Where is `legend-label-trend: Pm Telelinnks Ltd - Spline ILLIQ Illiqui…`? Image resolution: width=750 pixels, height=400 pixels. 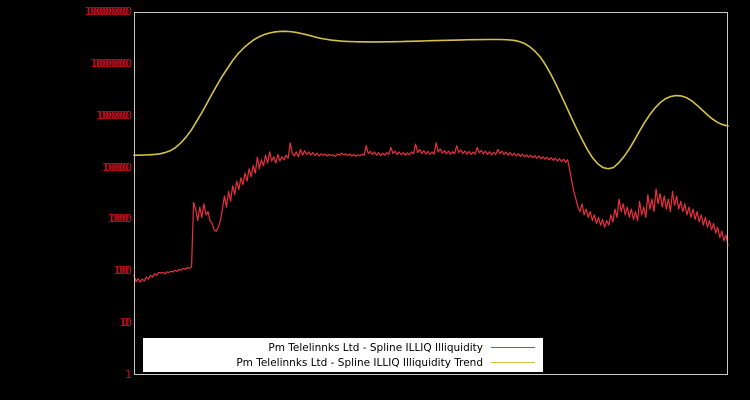
legend-label-trend: Pm Telelinnks Ltd - Spline ILLIQ Illiqui… is located at coordinates (359, 362).